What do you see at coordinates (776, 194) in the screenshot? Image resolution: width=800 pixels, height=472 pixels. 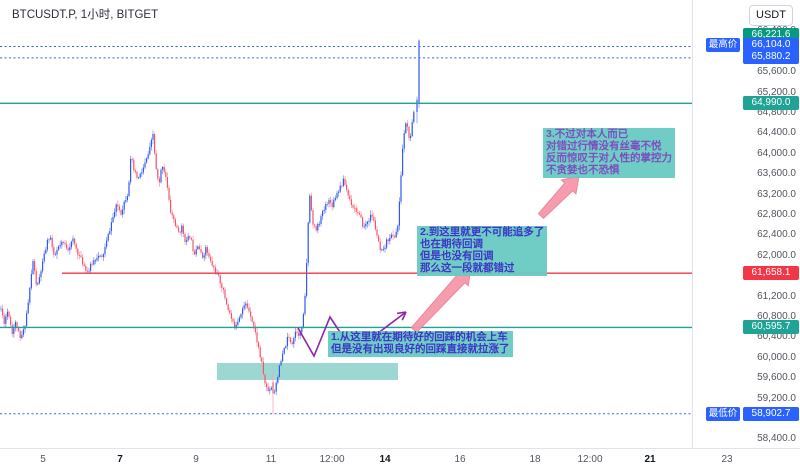 I see `price-tick-label: 63,200.0` at bounding box center [776, 194].